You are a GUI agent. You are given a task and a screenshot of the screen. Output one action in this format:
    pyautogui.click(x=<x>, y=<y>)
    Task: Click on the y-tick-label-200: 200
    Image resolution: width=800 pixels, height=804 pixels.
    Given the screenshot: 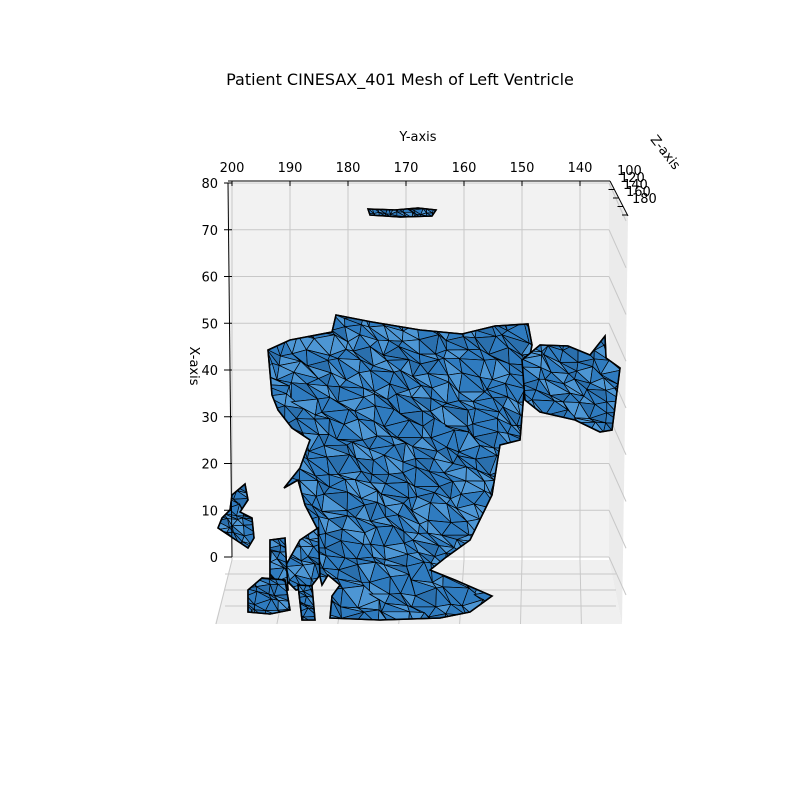 What is the action you would take?
    pyautogui.click(x=232, y=168)
    